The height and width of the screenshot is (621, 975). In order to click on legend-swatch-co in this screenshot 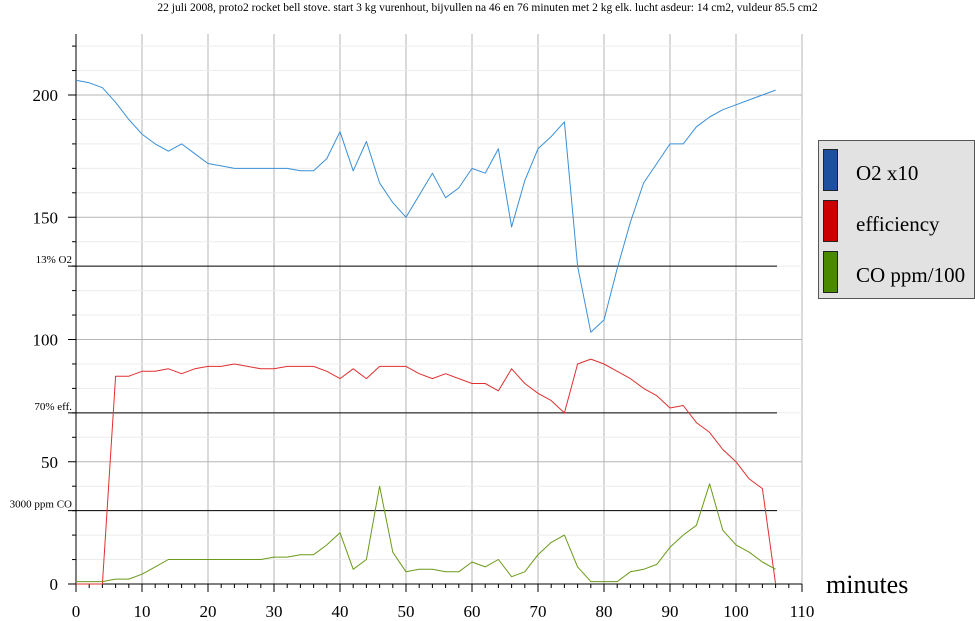, I will do `click(830, 272)`.